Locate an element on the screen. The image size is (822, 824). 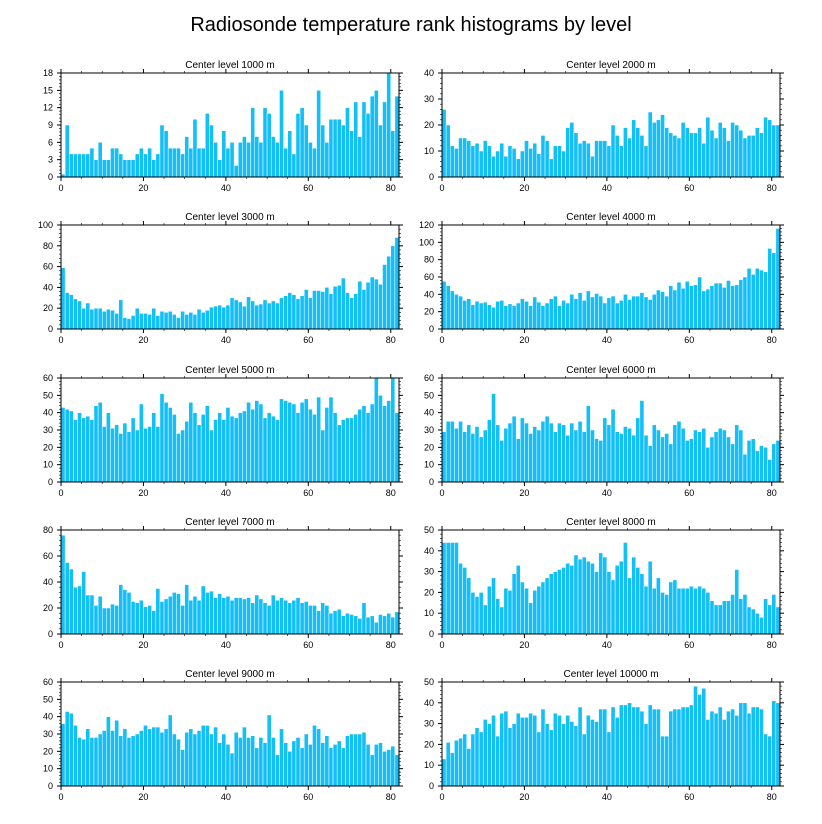
y-tick-label: 0 is located at coordinates (50, 786).